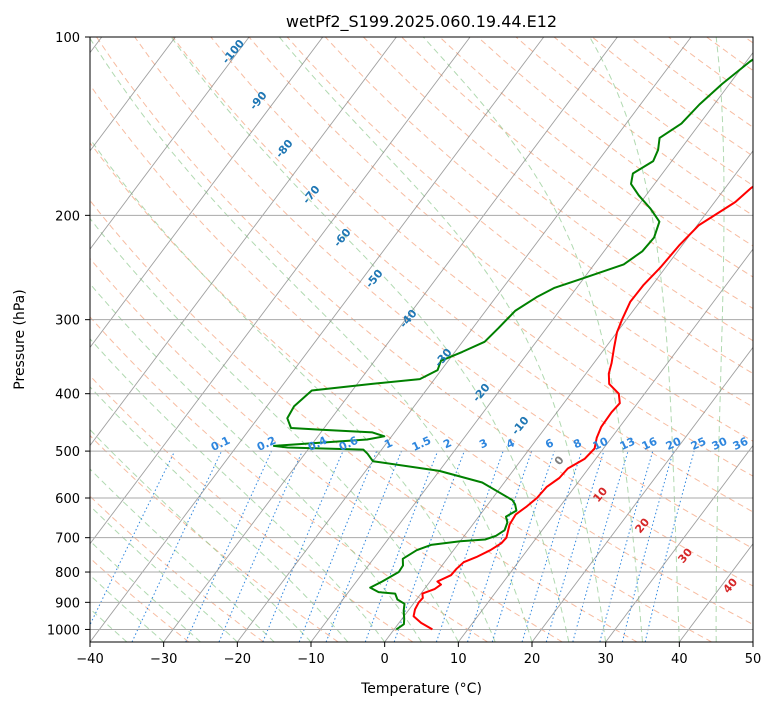 Image resolution: width=775 pixels, height=708 pixels. I want to click on mixing-ratio-label: 13, so click(627, 444).